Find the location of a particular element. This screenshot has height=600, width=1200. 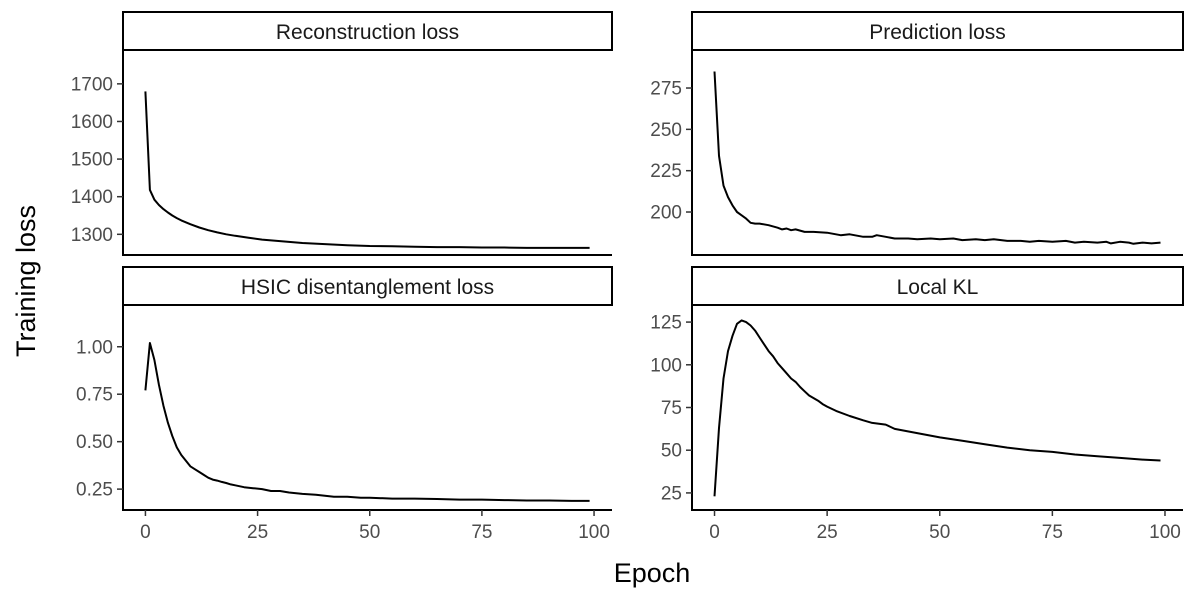

y-tick-label: 1600 is located at coordinates (92, 122).